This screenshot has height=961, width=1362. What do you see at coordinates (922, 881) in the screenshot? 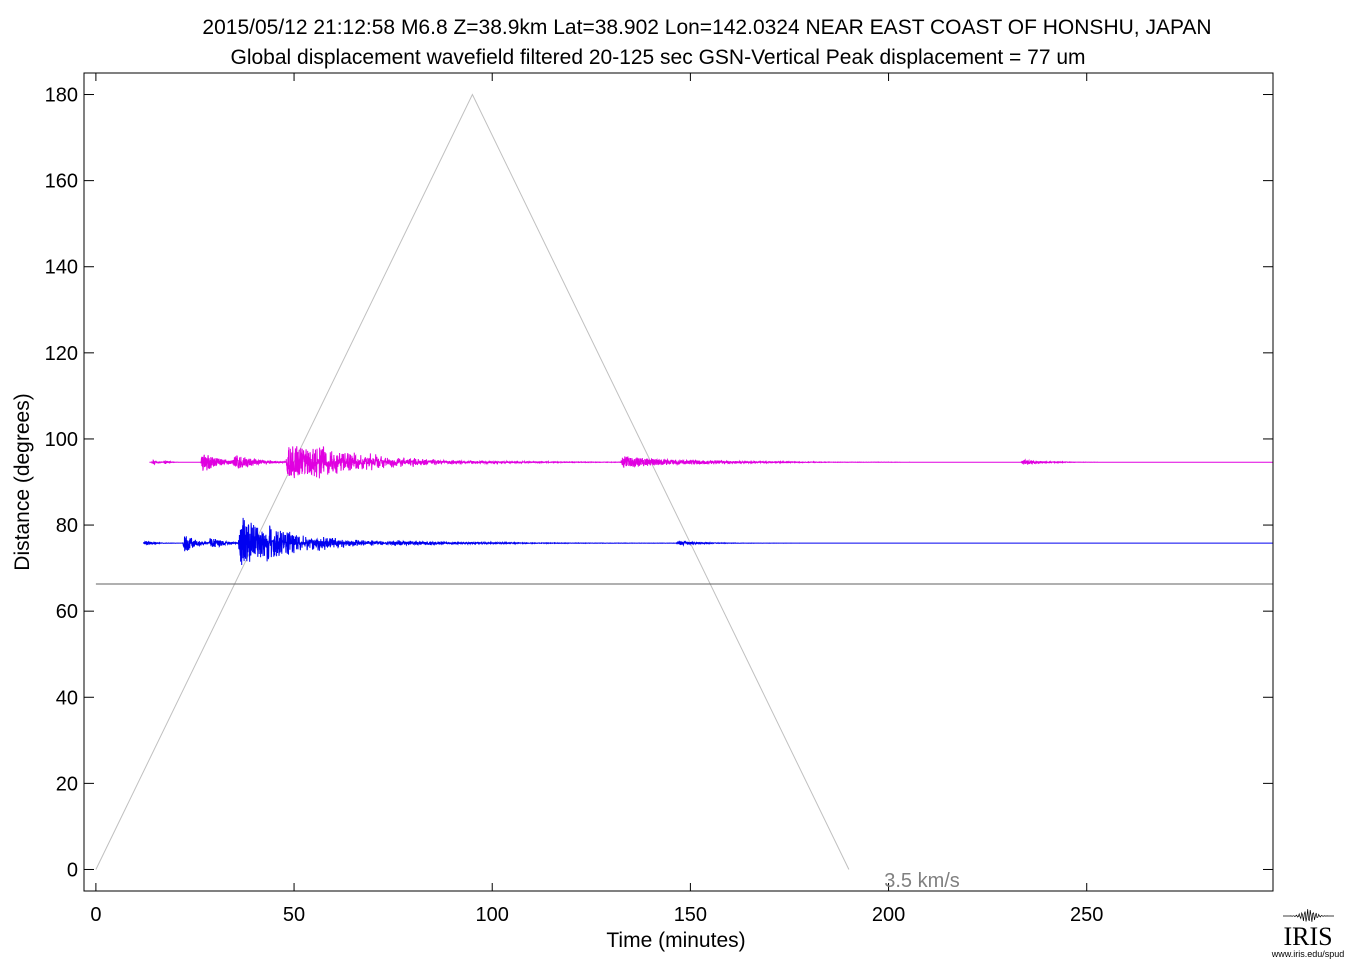
I see `reference-line-label: 3.5 km/s` at bounding box center [922, 881].